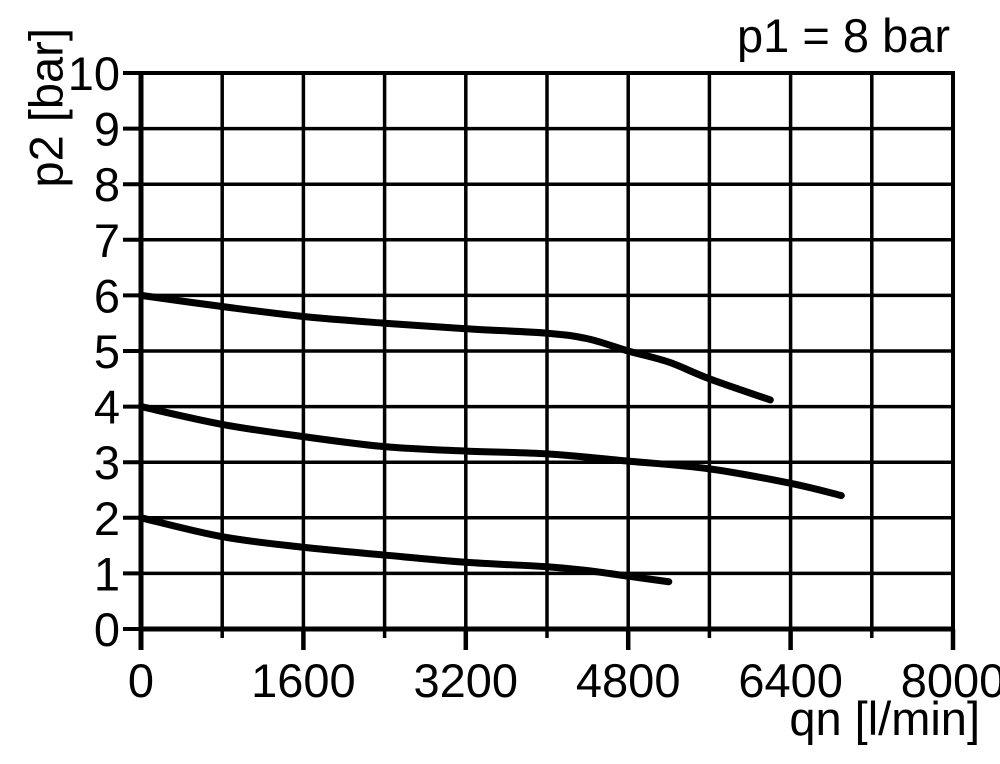 The image size is (1000, 764). What do you see at coordinates (107, 295) in the screenshot?
I see `y-tick-label: 6` at bounding box center [107, 295].